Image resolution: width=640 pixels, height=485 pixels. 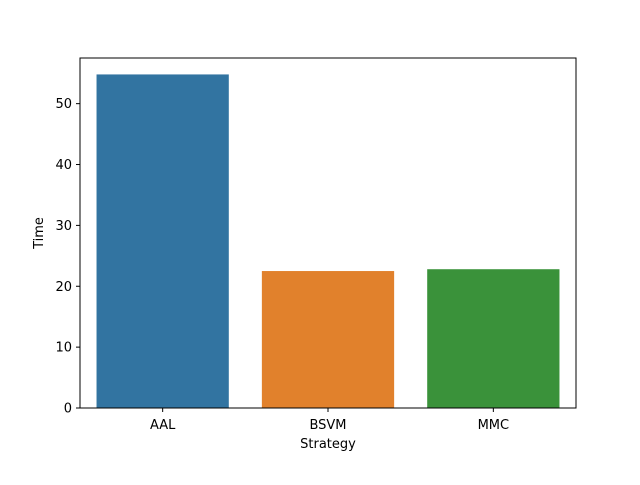 What do you see at coordinates (493, 338) in the screenshot?
I see `bar-mmc` at bounding box center [493, 338].